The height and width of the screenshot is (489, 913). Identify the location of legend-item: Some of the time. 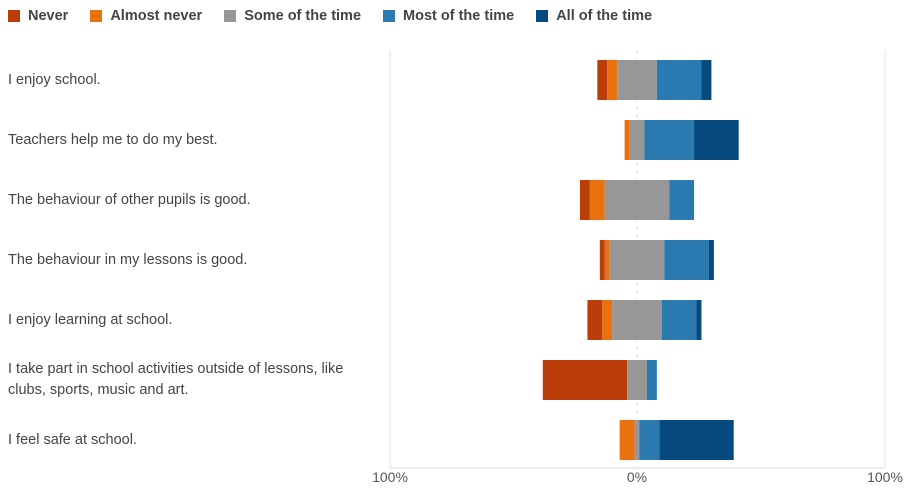
(292, 16).